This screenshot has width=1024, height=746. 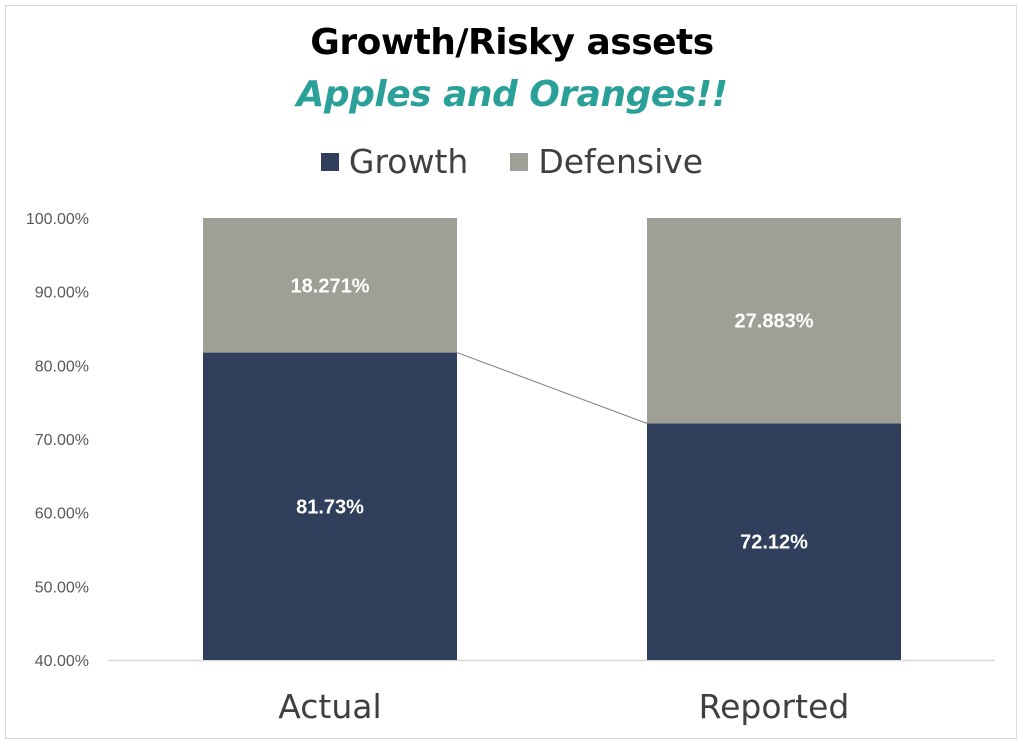 What do you see at coordinates (62, 293) in the screenshot?
I see `y-tick-label: 90.00%` at bounding box center [62, 293].